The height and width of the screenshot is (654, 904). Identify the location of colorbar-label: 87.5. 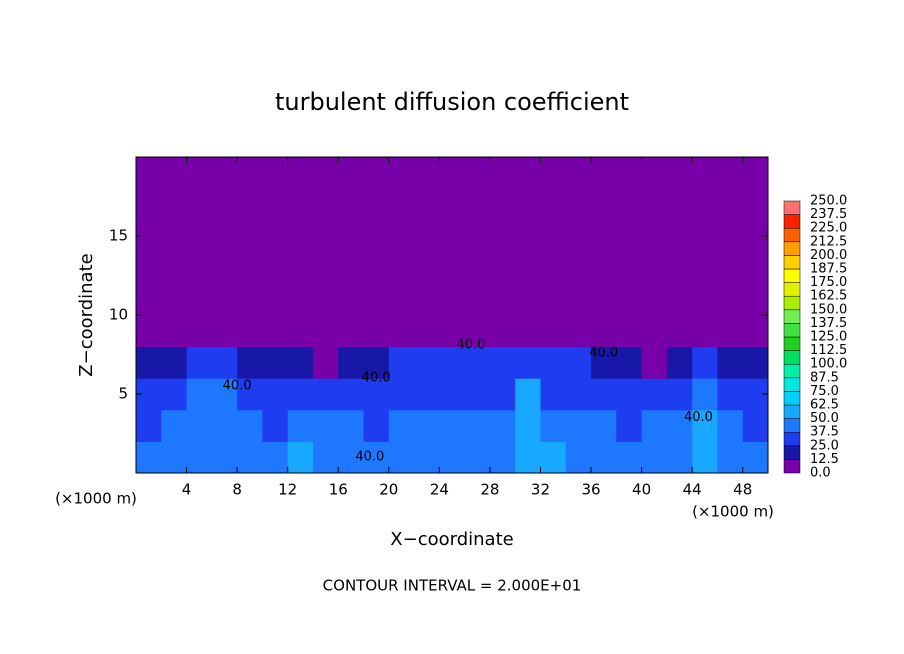
(824, 377).